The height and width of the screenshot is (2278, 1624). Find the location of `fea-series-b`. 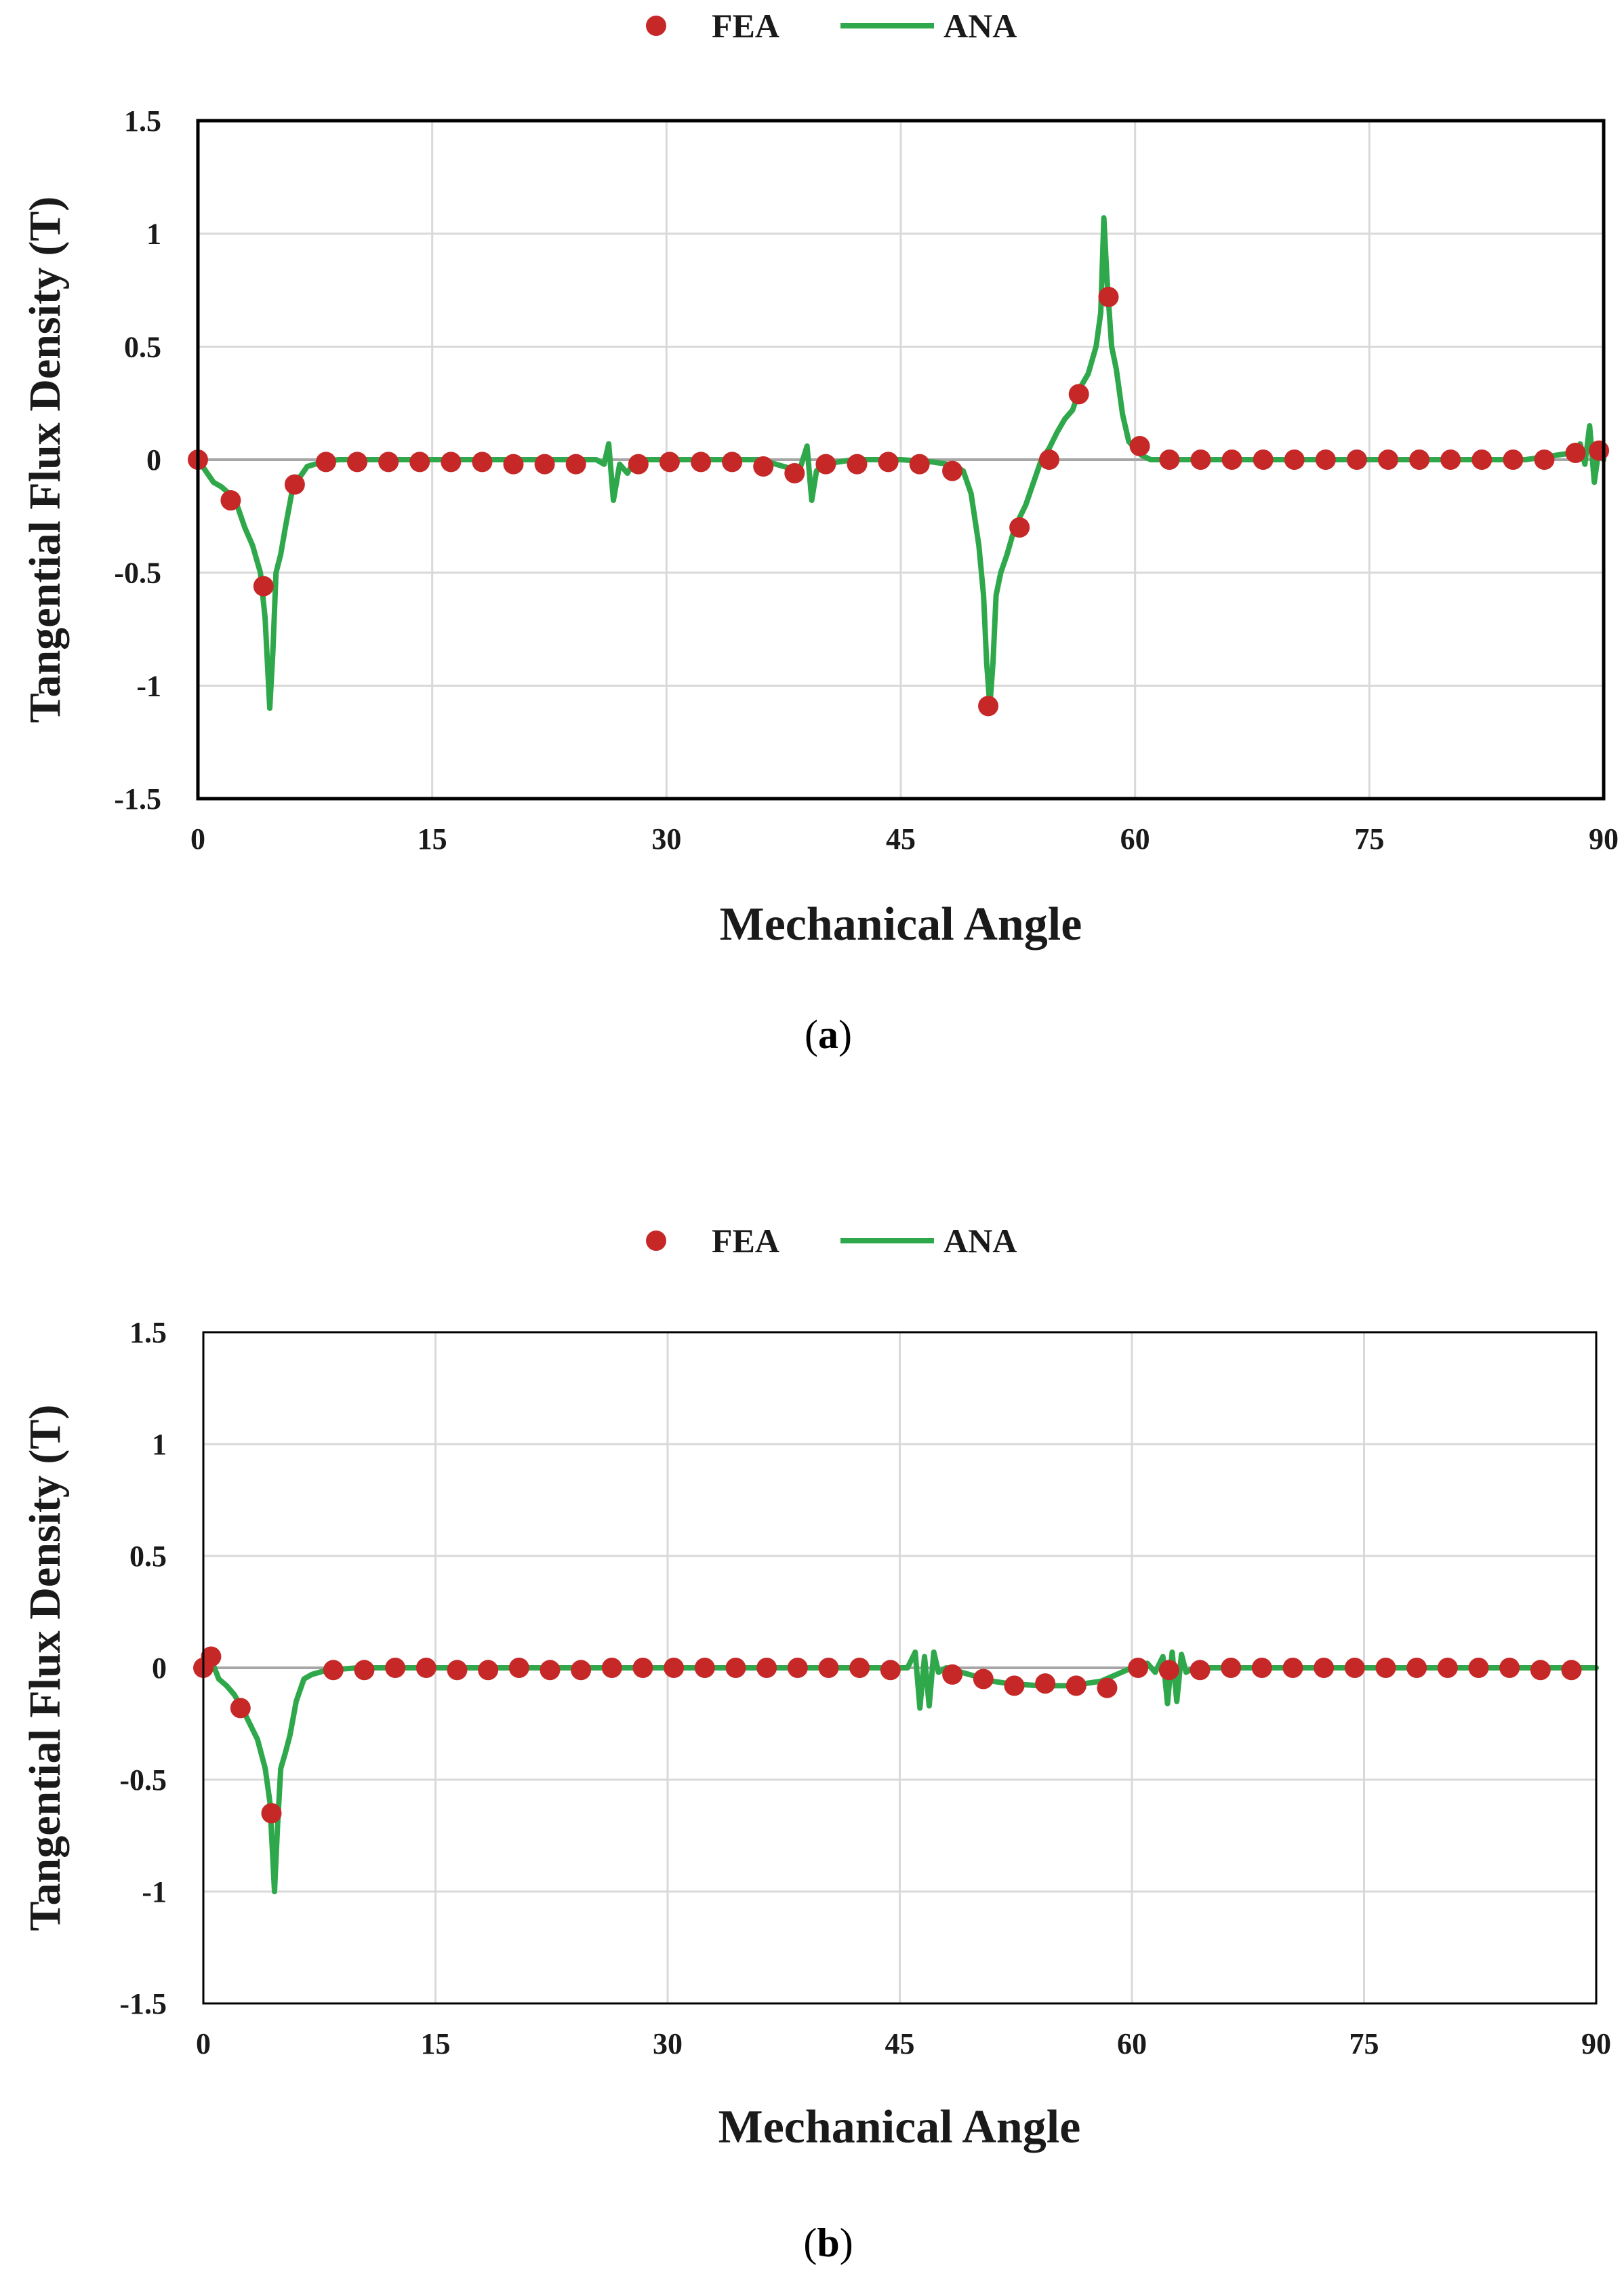

fea-series-b is located at coordinates (887, 1735).